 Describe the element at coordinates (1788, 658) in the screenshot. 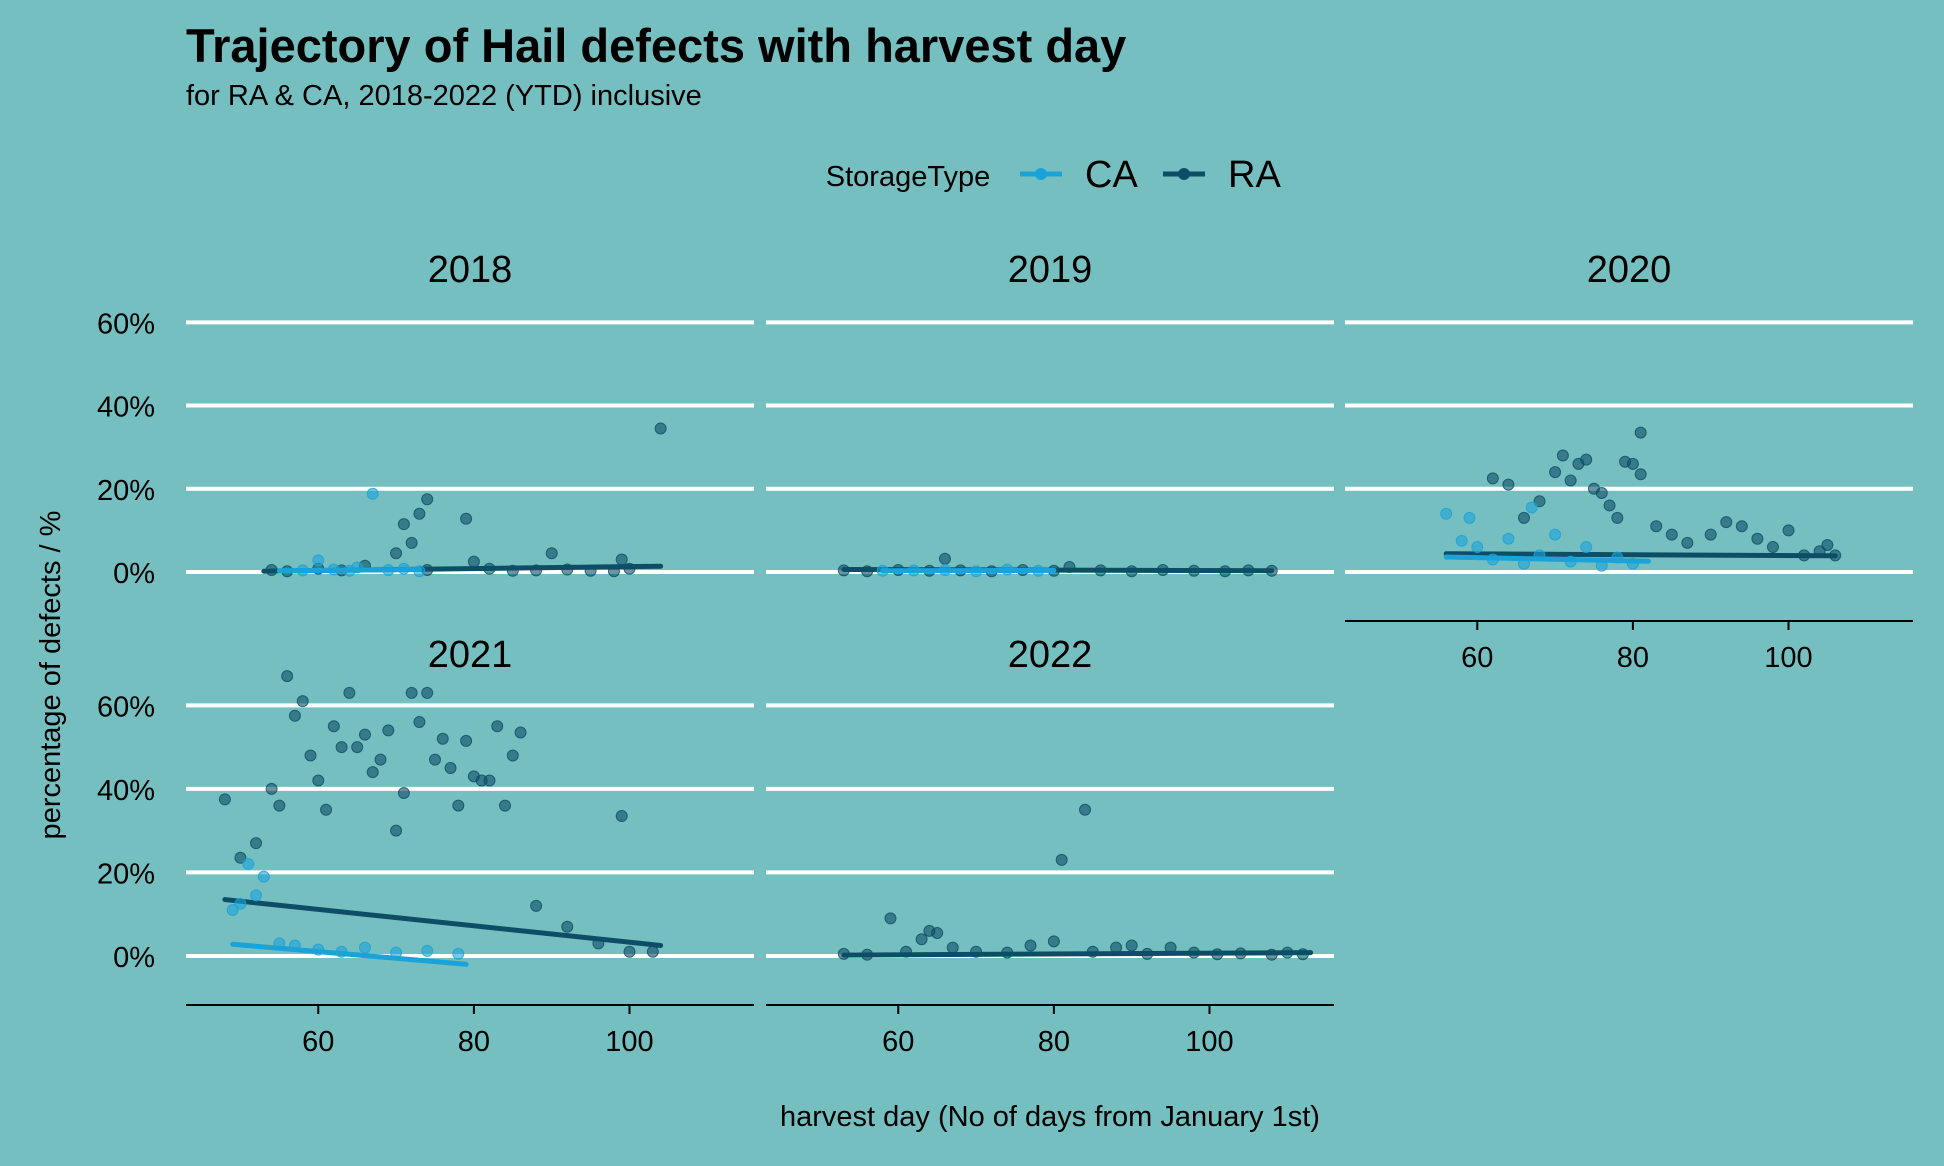

I see `x-tick-label: 100` at that location.